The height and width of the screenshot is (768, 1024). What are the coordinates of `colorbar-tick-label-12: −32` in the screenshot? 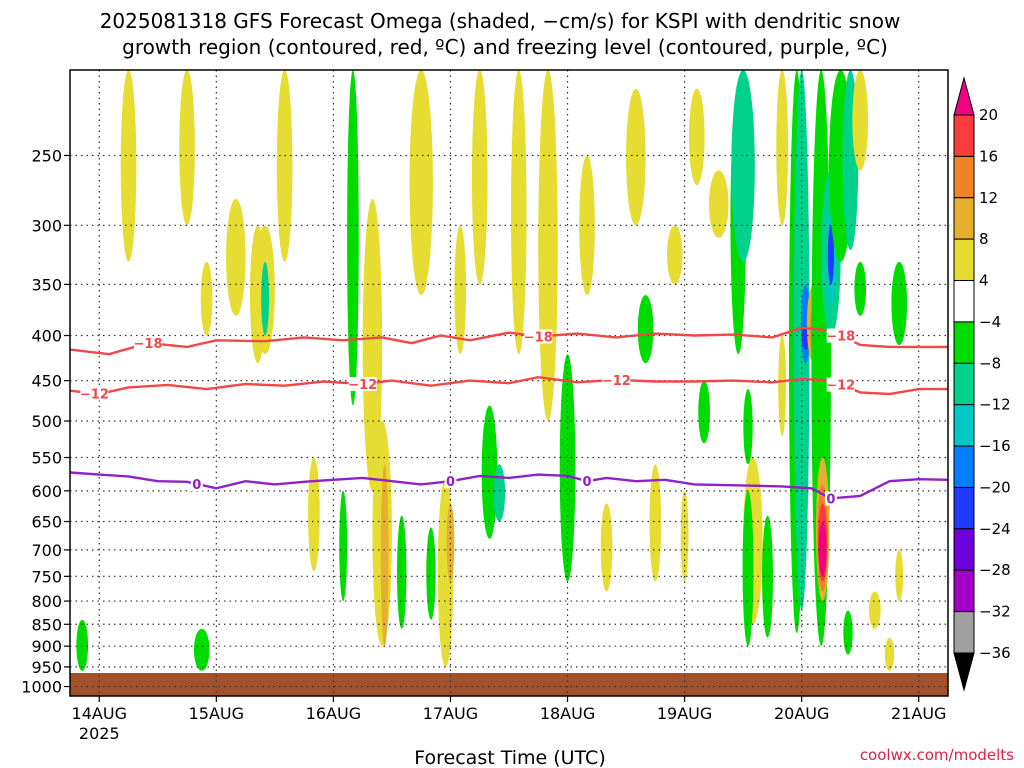 It's located at (995, 612).